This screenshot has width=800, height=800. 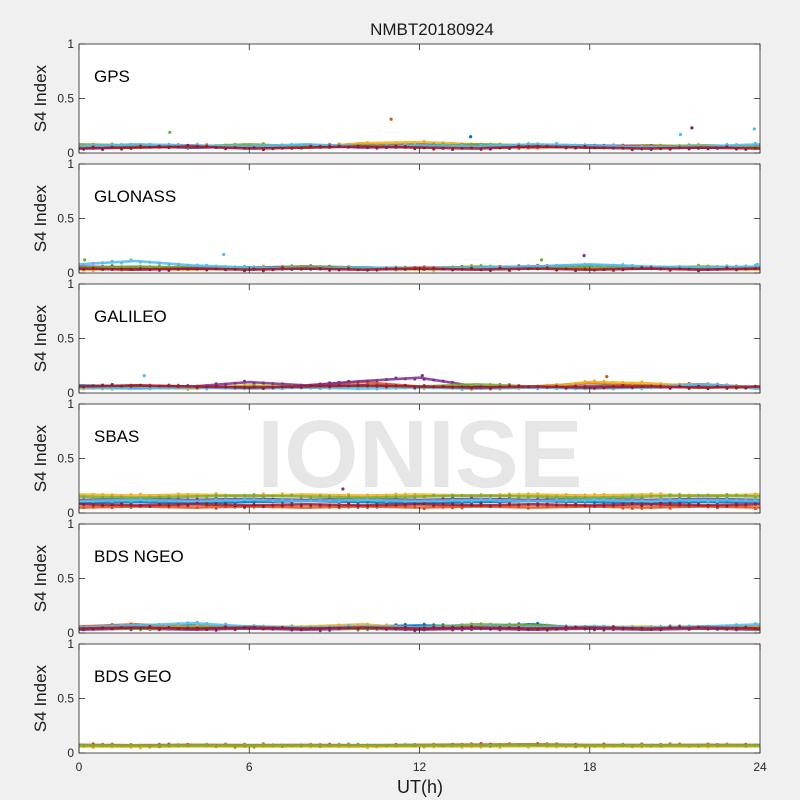 What do you see at coordinates (70, 513) in the screenshot?
I see `y-tick-label: 0` at bounding box center [70, 513].